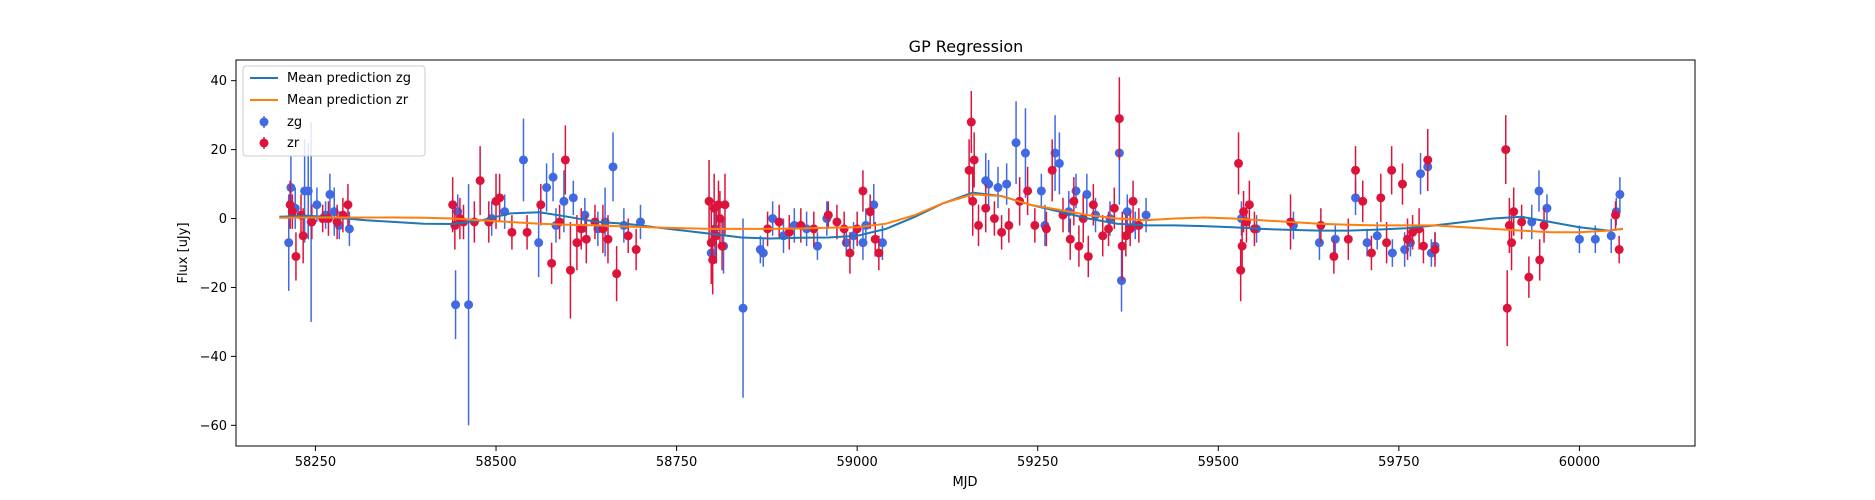 The width and height of the screenshot is (1875, 500). Describe the element at coordinates (183, 252) in the screenshot. I see `y-axis-label: Flux [uJy]` at that location.